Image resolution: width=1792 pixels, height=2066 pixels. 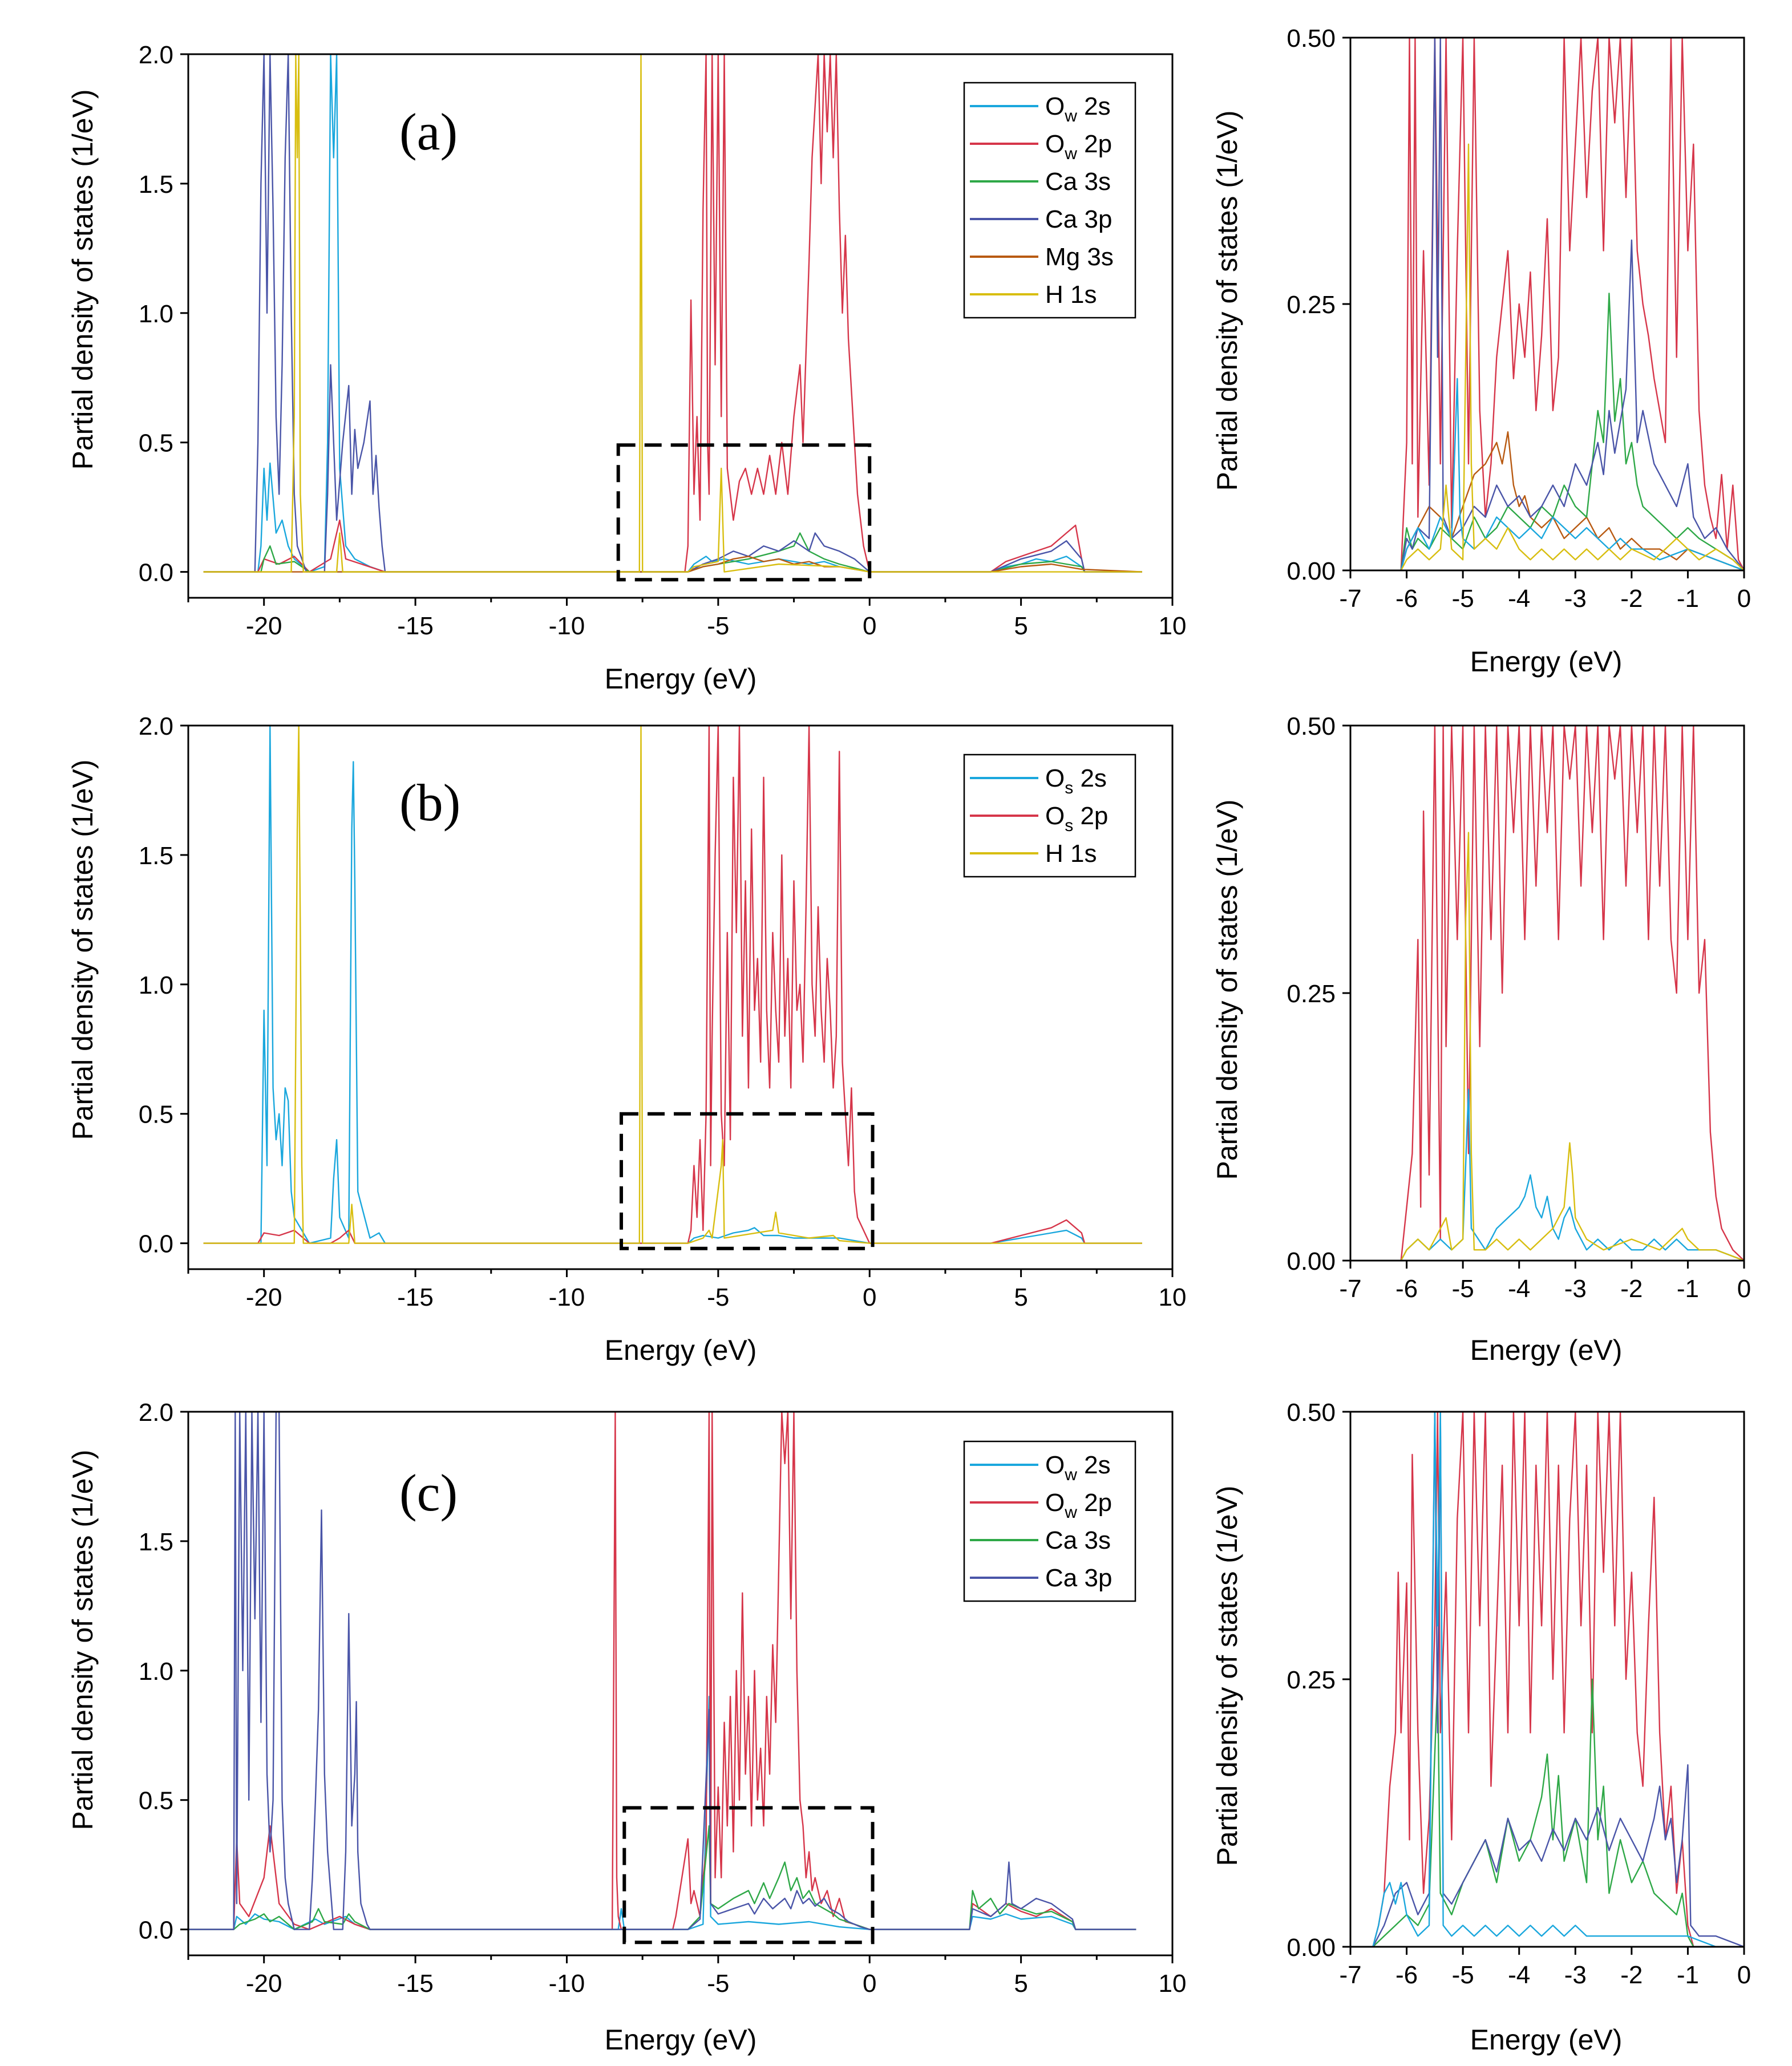 I want to click on x-tick-label: -1, so click(x=1688, y=599).